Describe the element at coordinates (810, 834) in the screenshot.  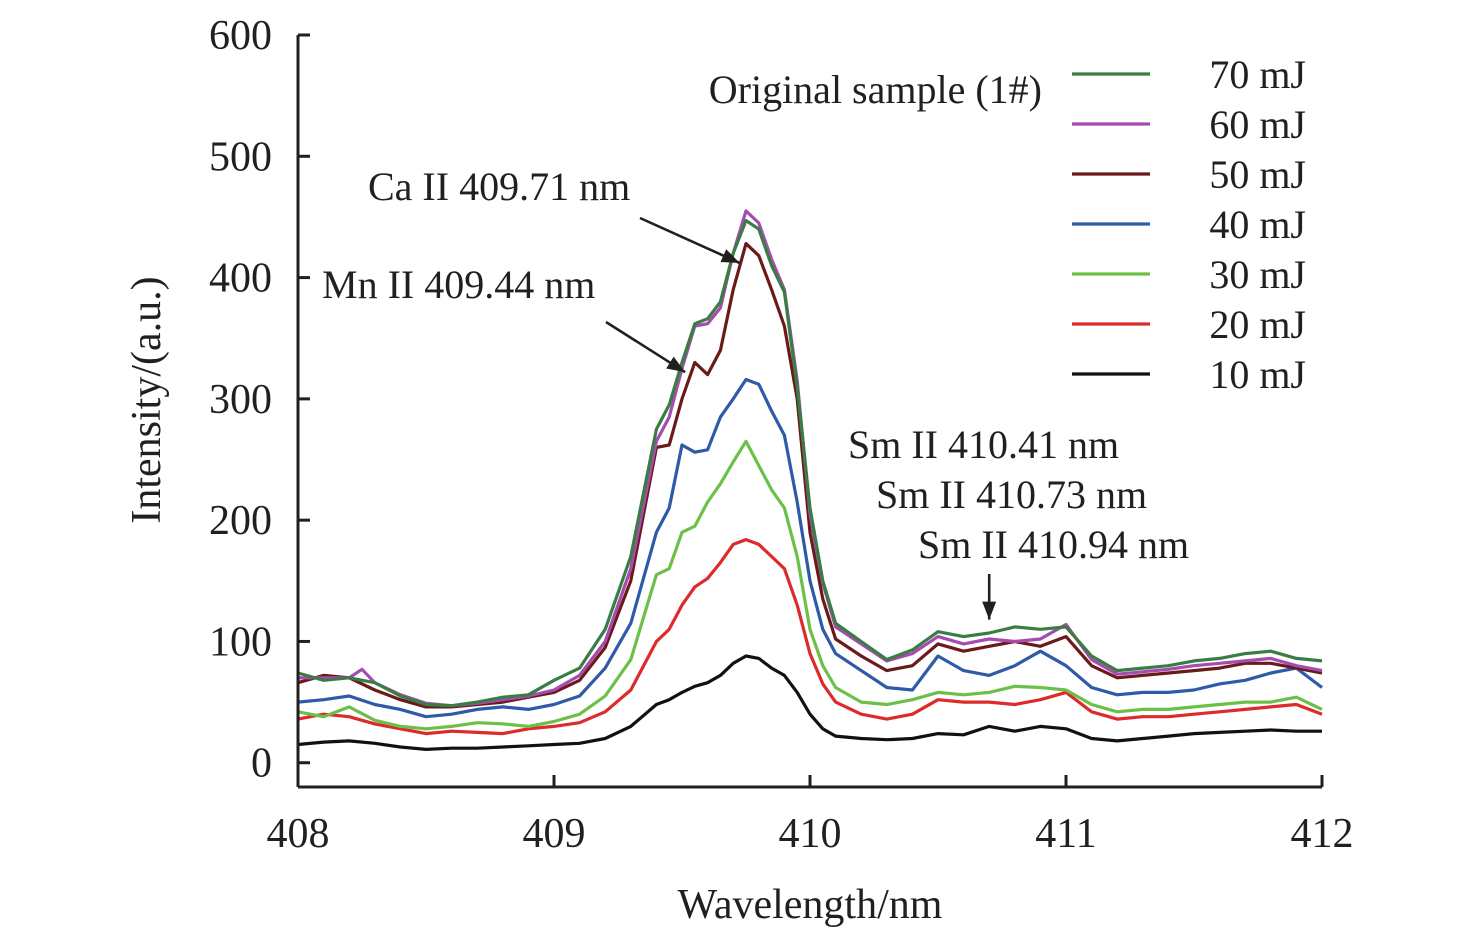
I see `x-tick-label: 410` at that location.